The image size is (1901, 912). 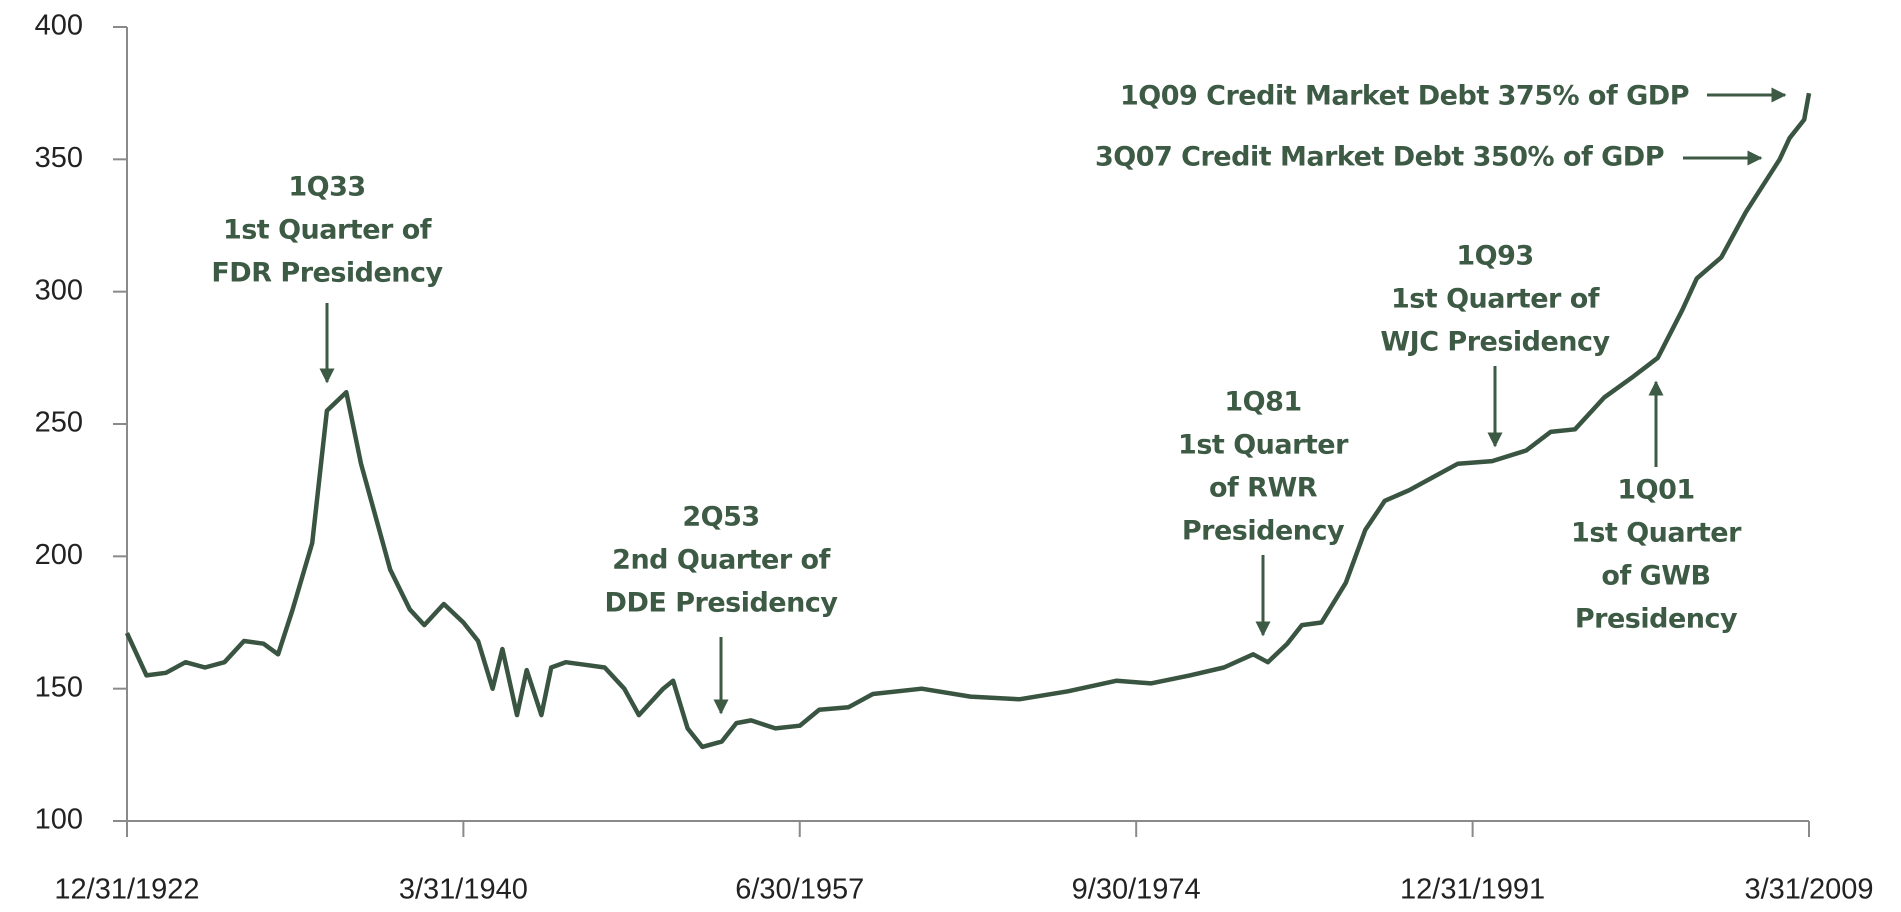 What do you see at coordinates (722, 603) in the screenshot?
I see `annotation: DDE Presidency` at bounding box center [722, 603].